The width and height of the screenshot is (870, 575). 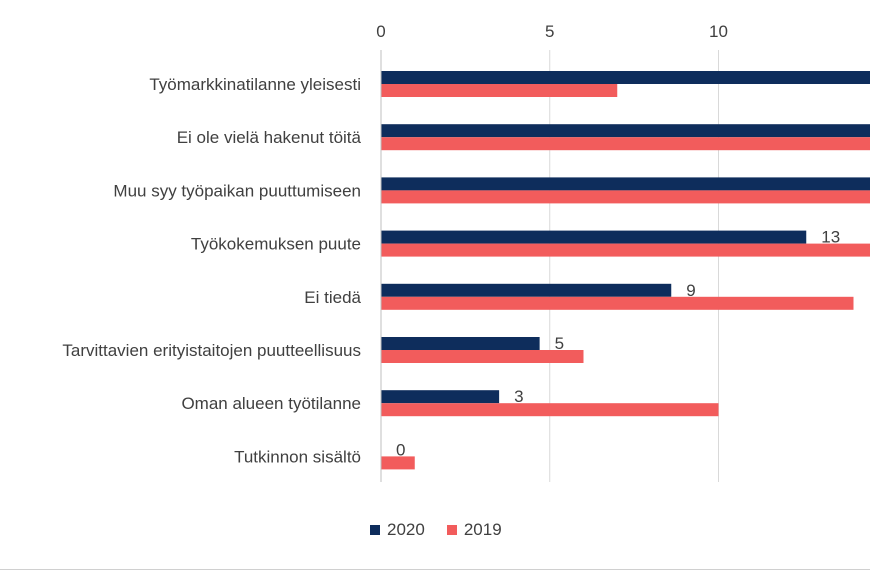 I want to click on data-label-2020: 3, so click(x=518, y=396).